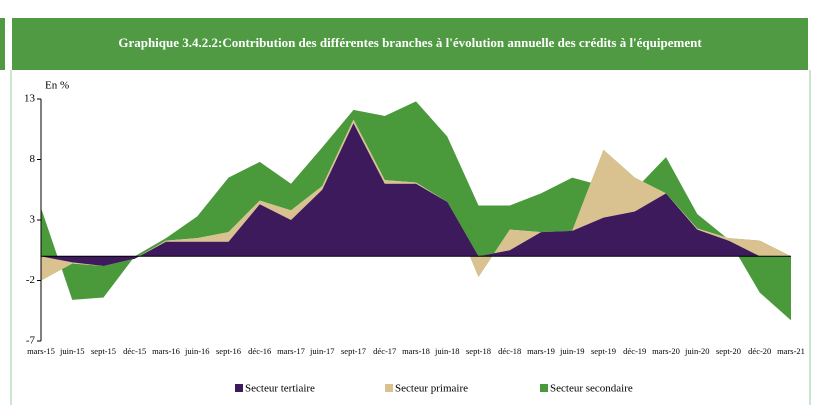 The image size is (818, 405). I want to click on x-tick-label: mars-15, so click(41, 351).